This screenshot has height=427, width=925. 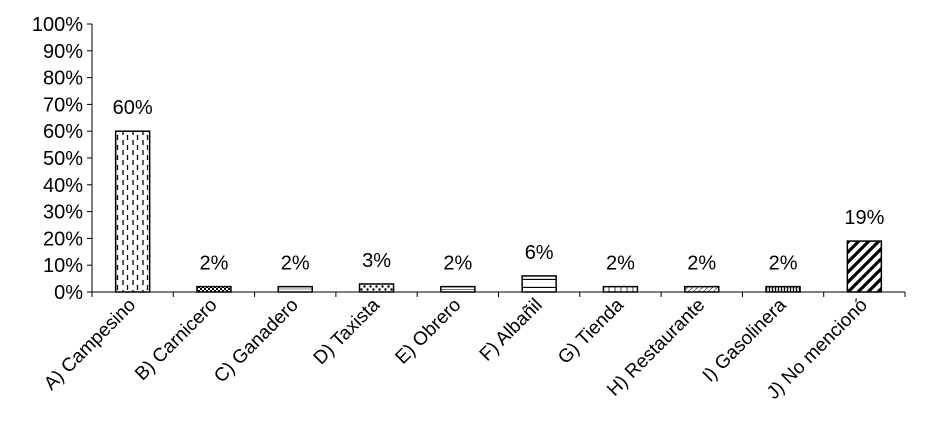 I want to click on category-label: E) Obrero, so click(x=429, y=332).